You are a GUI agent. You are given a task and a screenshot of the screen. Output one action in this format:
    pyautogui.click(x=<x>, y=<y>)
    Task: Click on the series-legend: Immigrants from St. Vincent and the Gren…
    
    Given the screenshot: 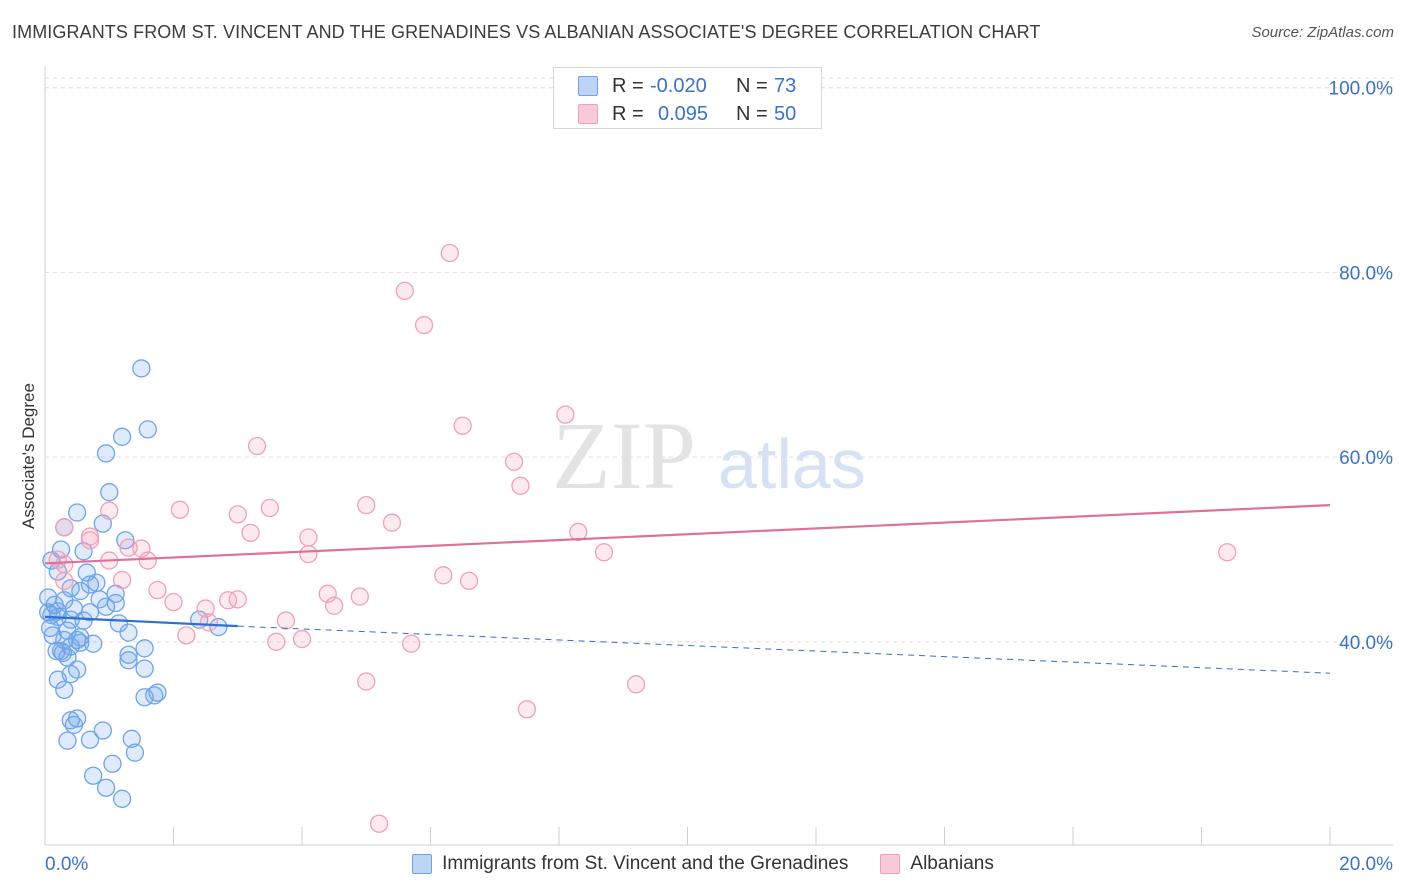 What is the action you would take?
    pyautogui.click(x=703, y=864)
    